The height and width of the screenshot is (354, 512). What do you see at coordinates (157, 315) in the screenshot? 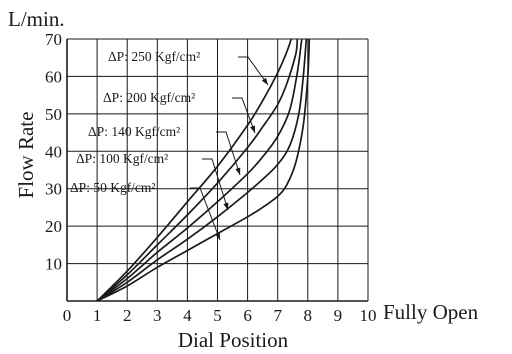
I see `x-tick-label: 3` at bounding box center [157, 315].